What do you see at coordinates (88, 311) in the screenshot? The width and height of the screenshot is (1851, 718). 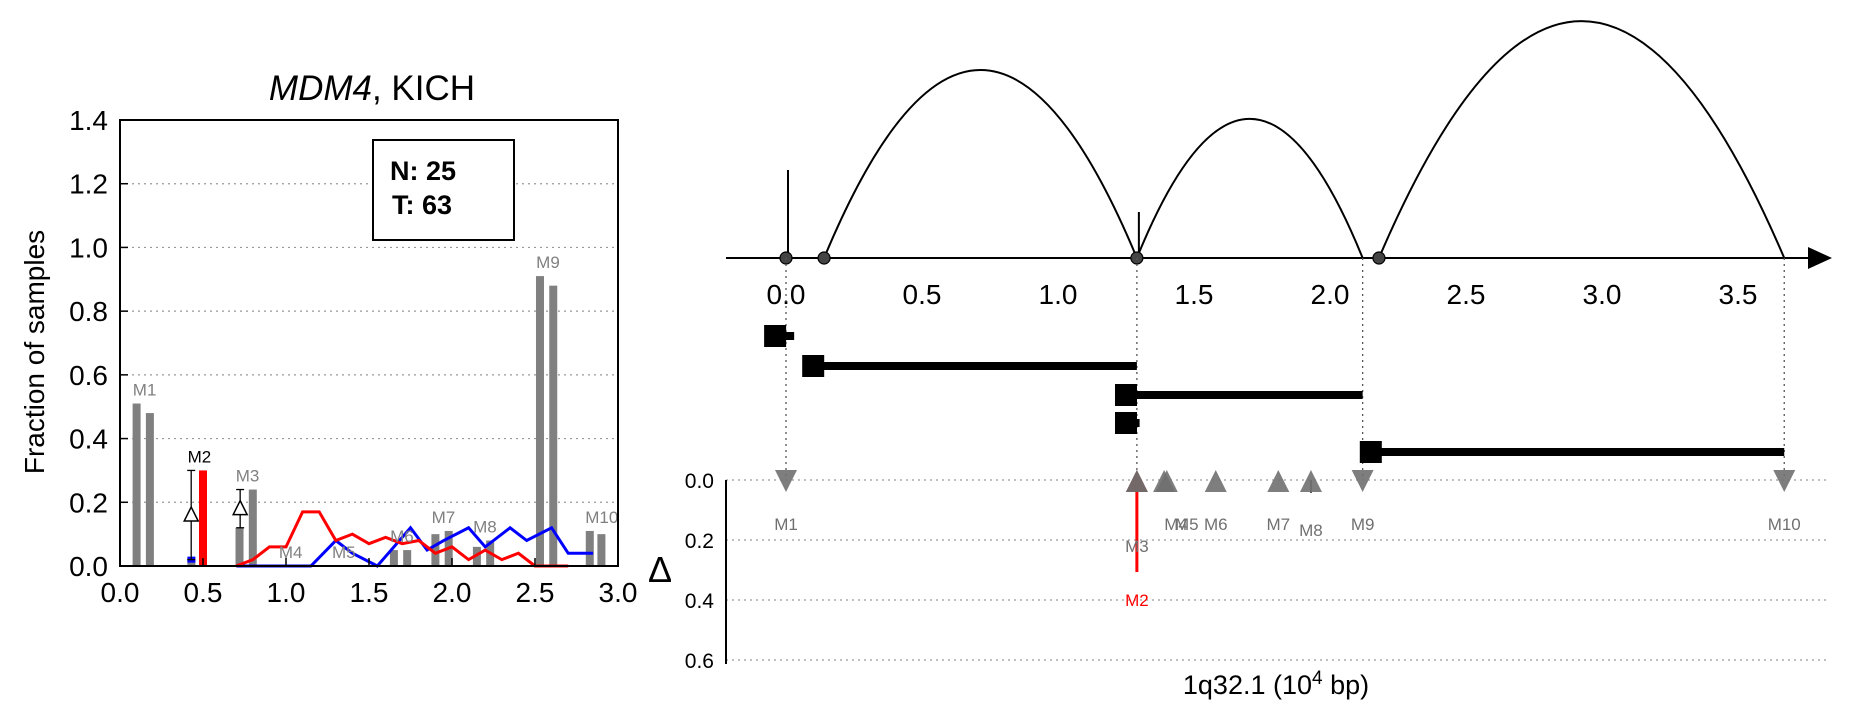 I see `y-tick-label: 0.8` at bounding box center [88, 311].